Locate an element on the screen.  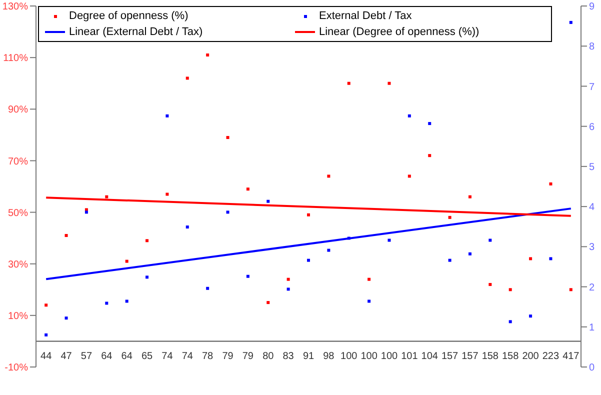
y-tick-label: 90% is located at coordinates (18, 110).